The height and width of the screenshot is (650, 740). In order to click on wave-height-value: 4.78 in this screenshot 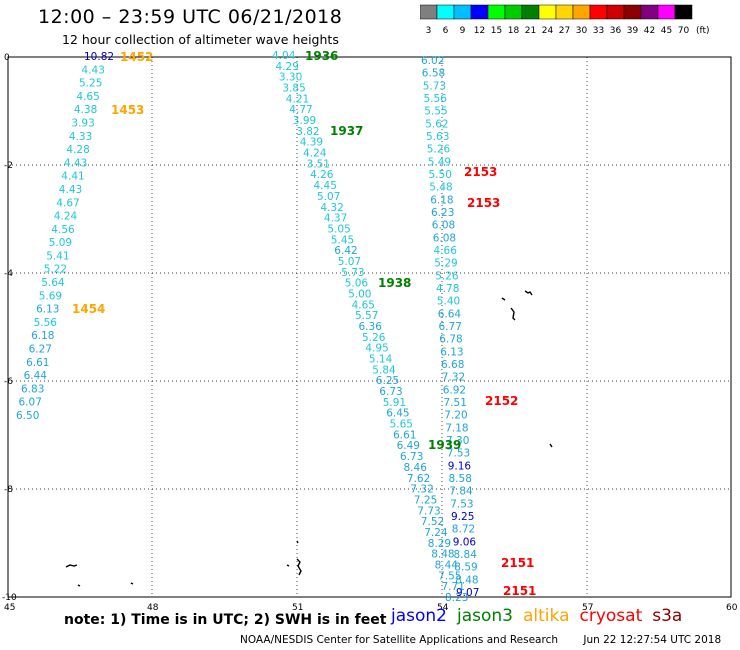, I will do `click(447, 289)`.